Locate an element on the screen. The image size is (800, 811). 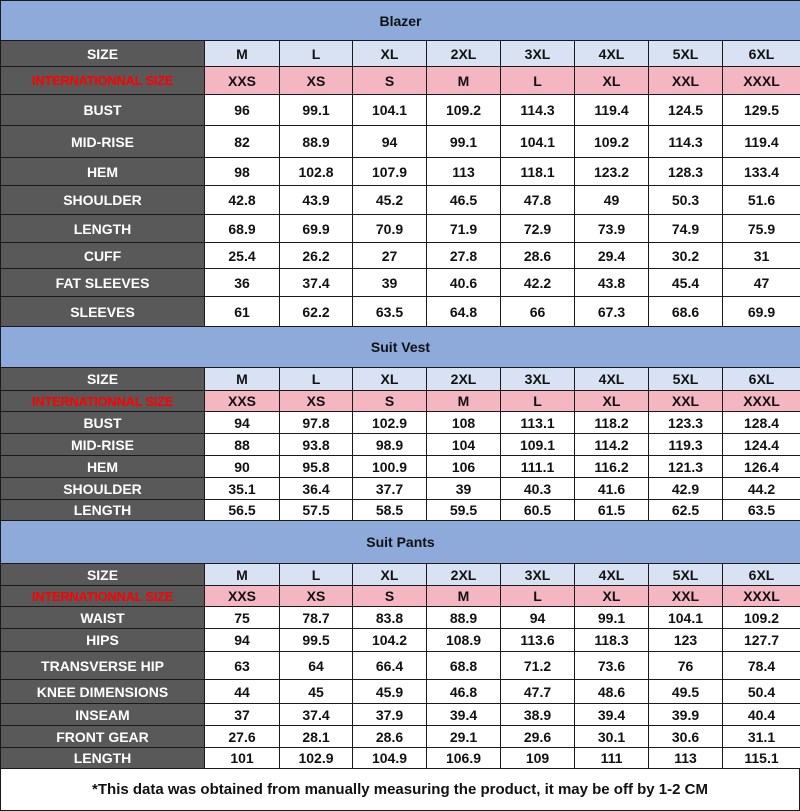
table-cell: 102.9 is located at coordinates (389, 422).